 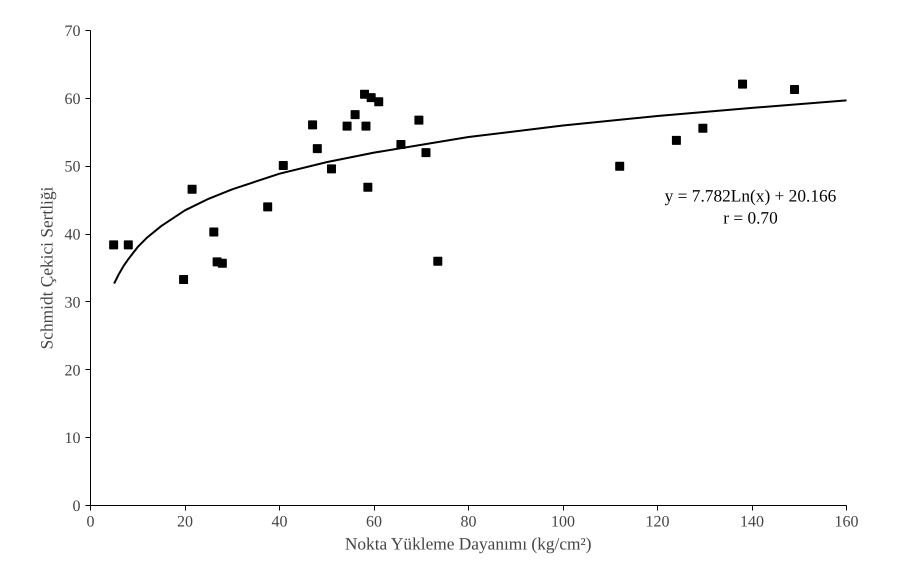 I want to click on y-tick-label: 70, so click(x=72, y=31).